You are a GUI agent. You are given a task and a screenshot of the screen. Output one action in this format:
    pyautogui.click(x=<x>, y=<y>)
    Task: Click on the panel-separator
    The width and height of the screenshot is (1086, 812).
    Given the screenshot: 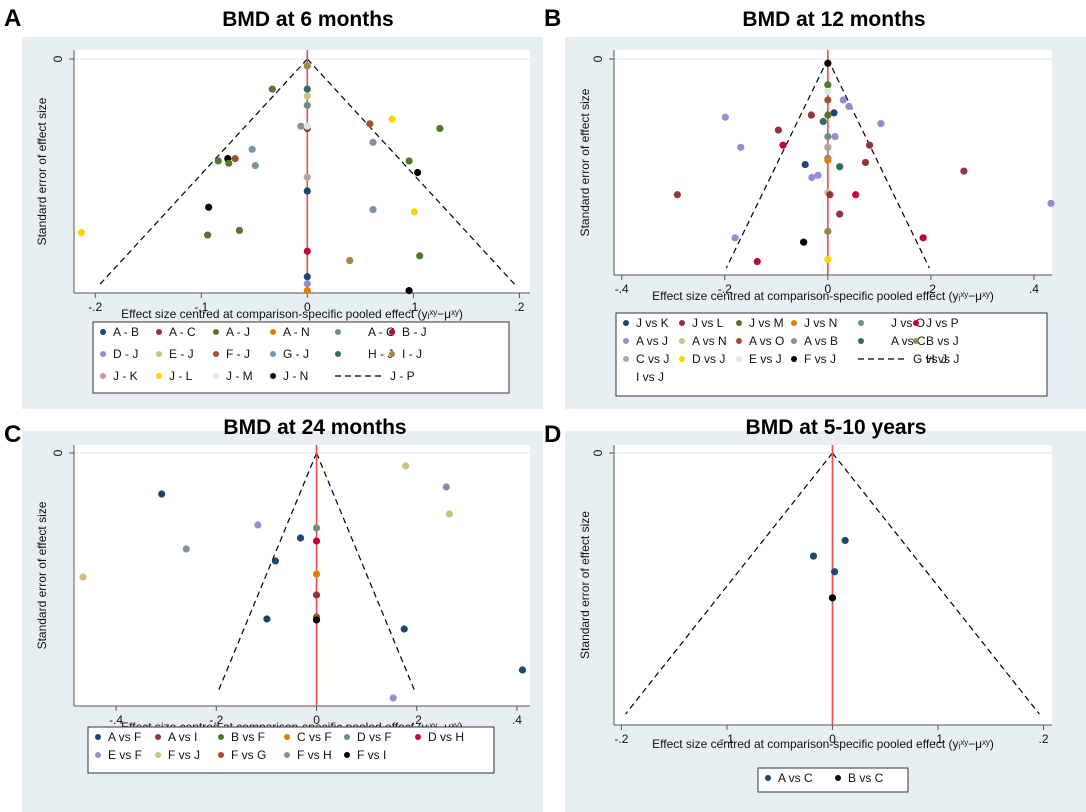 What is the action you would take?
    pyautogui.click(x=543, y=423)
    